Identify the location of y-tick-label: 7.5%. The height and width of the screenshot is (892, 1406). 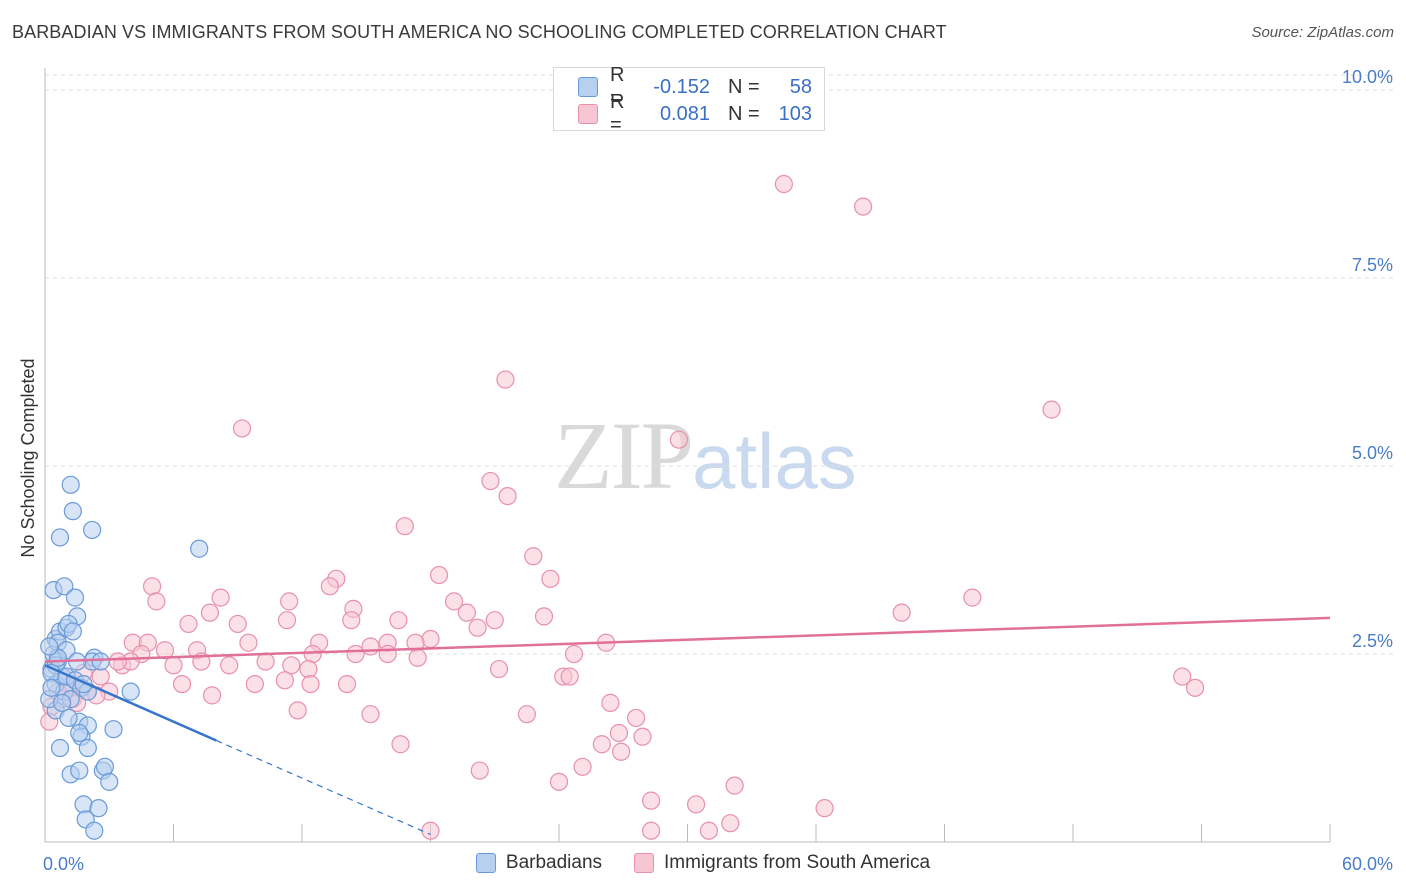
(1372, 265).